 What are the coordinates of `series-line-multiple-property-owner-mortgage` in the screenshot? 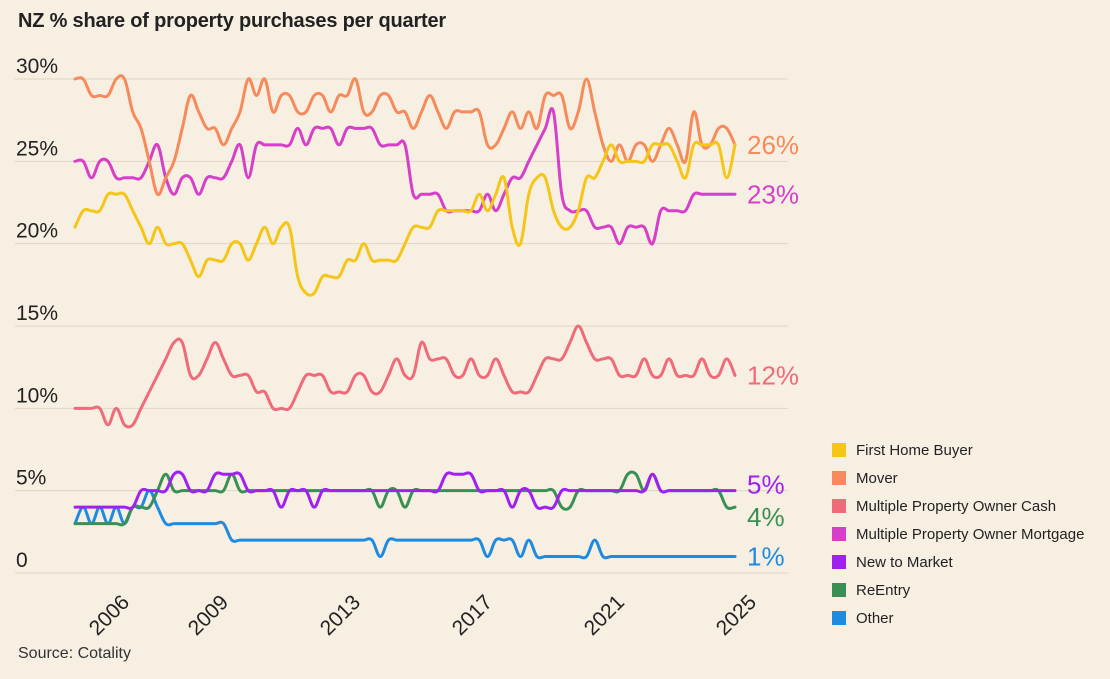 It's located at (405, 176).